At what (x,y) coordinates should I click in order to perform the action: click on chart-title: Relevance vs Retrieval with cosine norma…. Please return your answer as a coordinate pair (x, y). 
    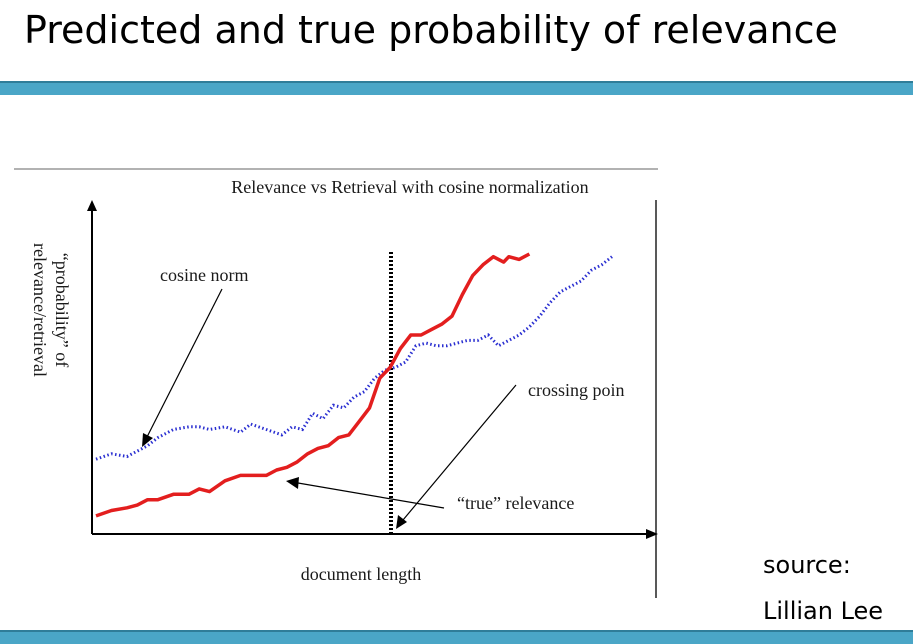
    Looking at the image, I should click on (409, 187).